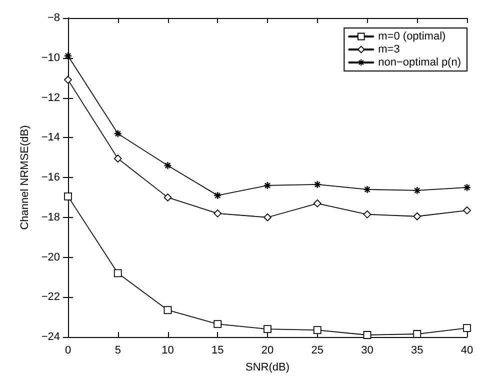 Image resolution: width=493 pixels, height=390 pixels. I want to click on legend-label: m=0 (optimal), so click(412, 36).